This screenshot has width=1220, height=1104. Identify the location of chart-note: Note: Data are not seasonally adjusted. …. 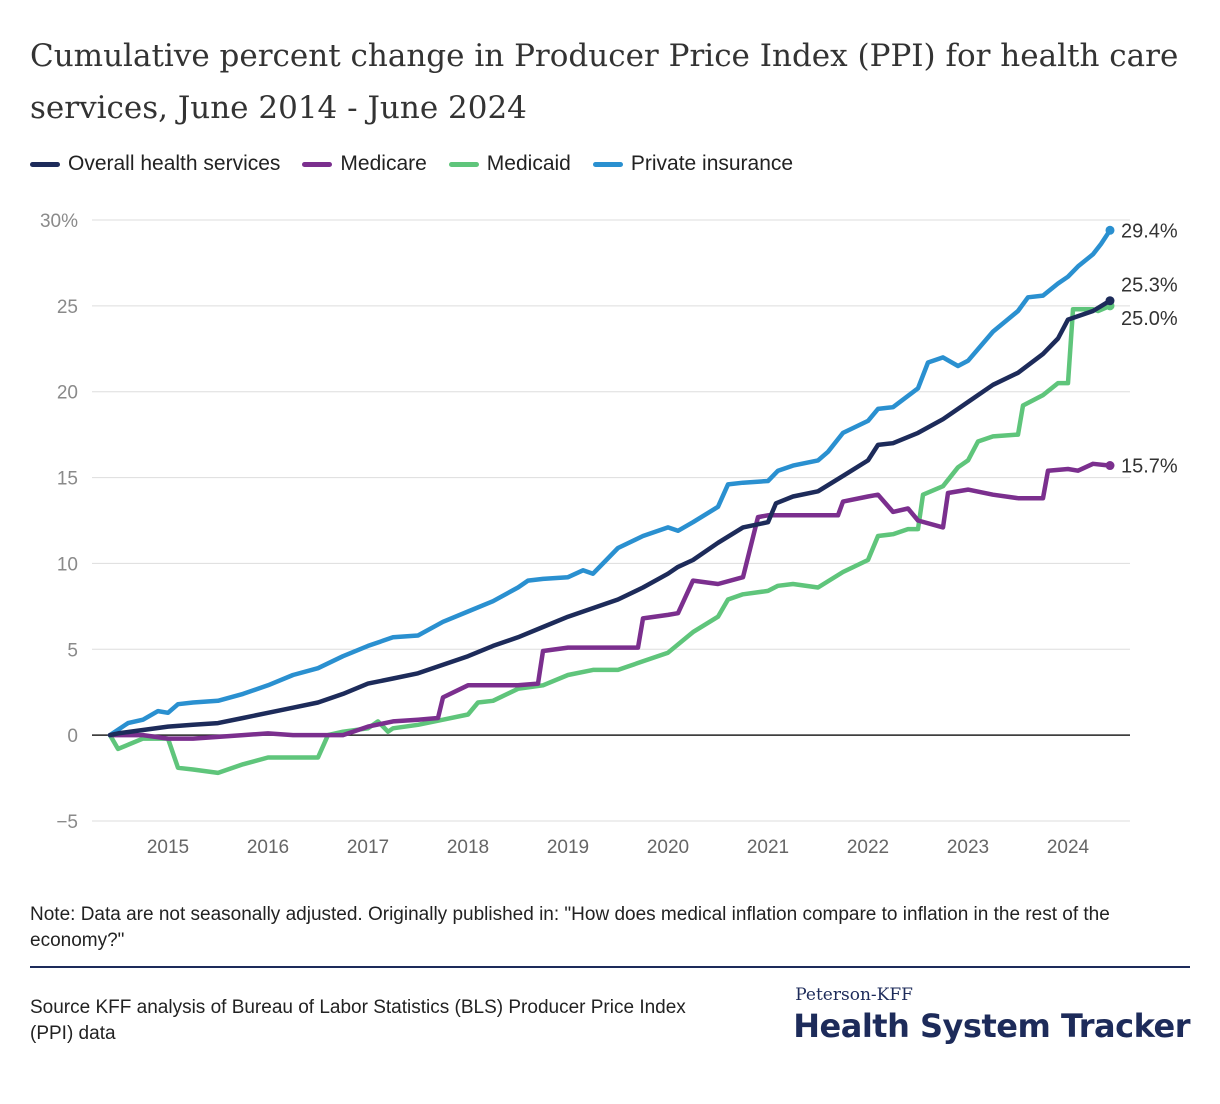
(570, 927).